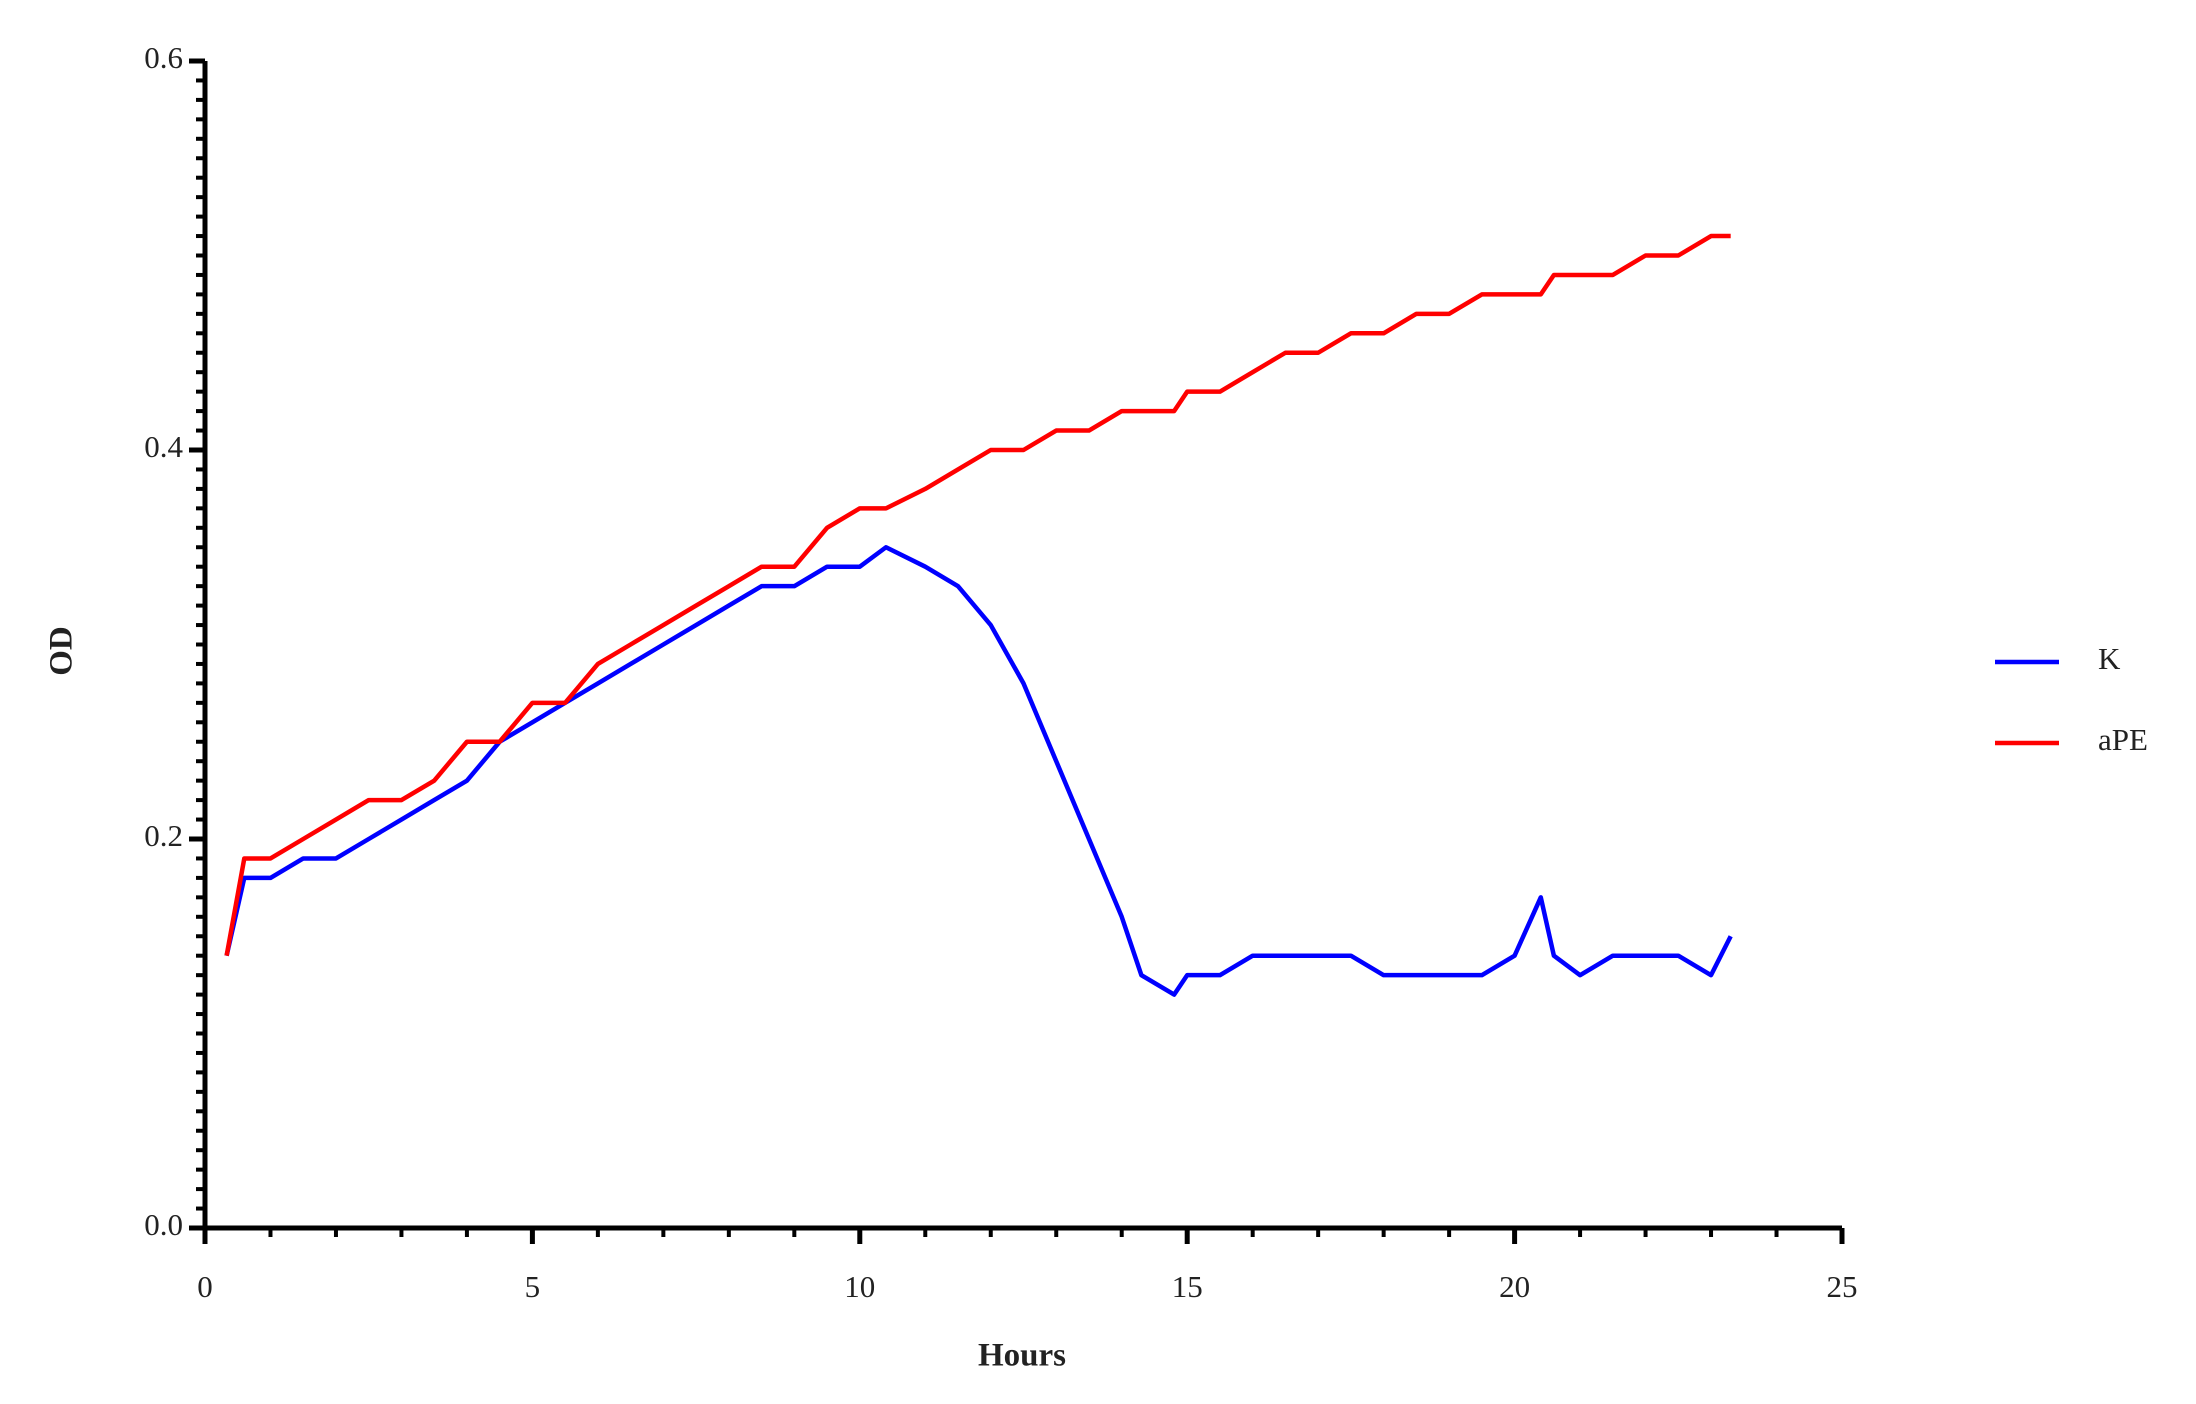 This screenshot has width=2196, height=1404. I want to click on x-tick-label: 25, so click(1842, 1286).